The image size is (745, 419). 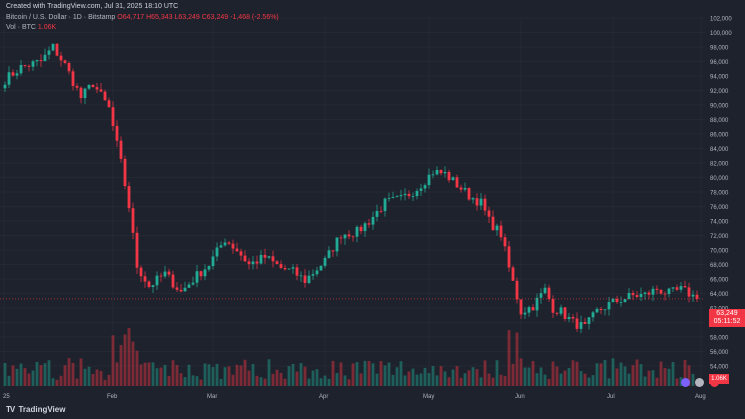 What do you see at coordinates (61, 17) in the screenshot?
I see `symbol-name: Bitcoin / U.S. Dollar · 1D · Bitstamp` at bounding box center [61, 17].